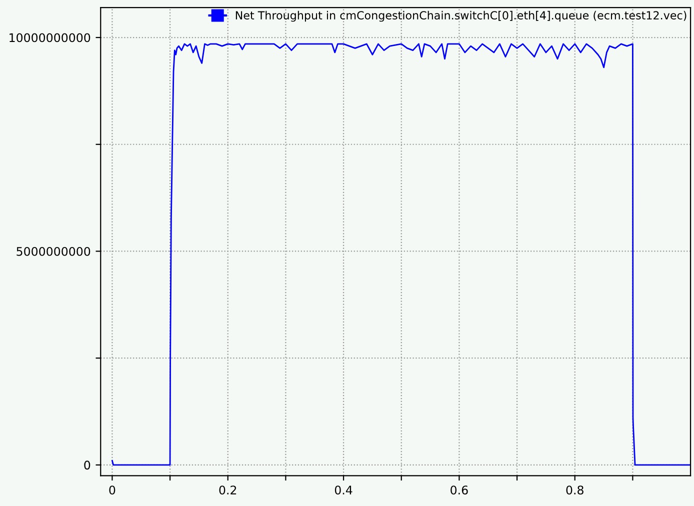 The width and height of the screenshot is (694, 506). What do you see at coordinates (53, 251) in the screenshot?
I see `y-tick-label: 5000000000` at bounding box center [53, 251].